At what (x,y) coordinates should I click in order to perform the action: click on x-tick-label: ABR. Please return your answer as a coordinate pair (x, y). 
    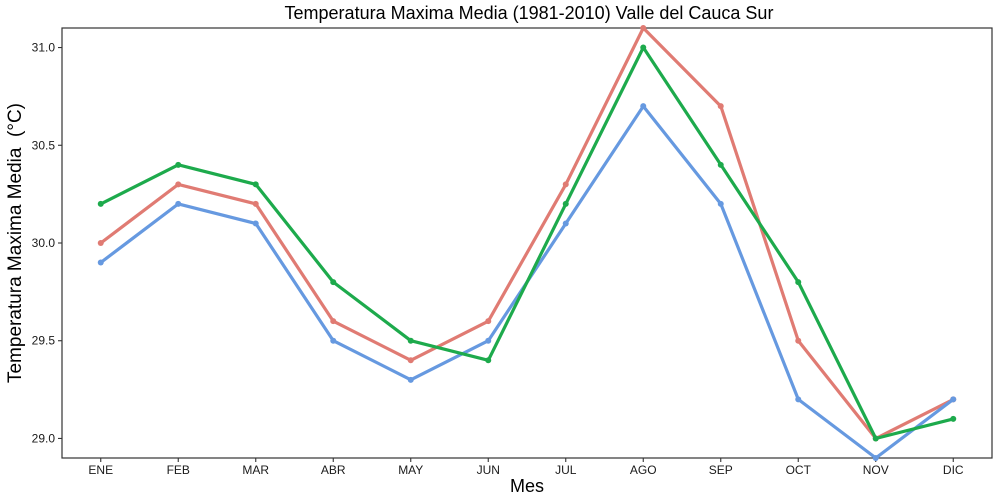
    Looking at the image, I should click on (333, 470).